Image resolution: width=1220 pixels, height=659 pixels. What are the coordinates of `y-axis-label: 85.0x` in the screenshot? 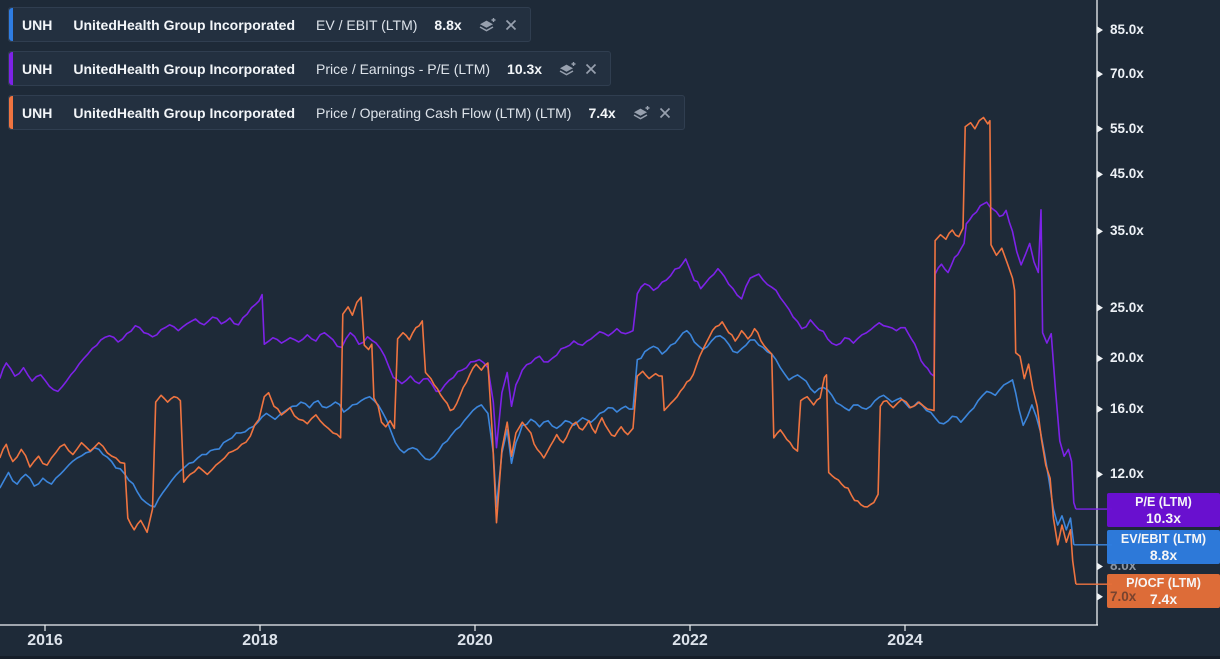 It's located at (1127, 29).